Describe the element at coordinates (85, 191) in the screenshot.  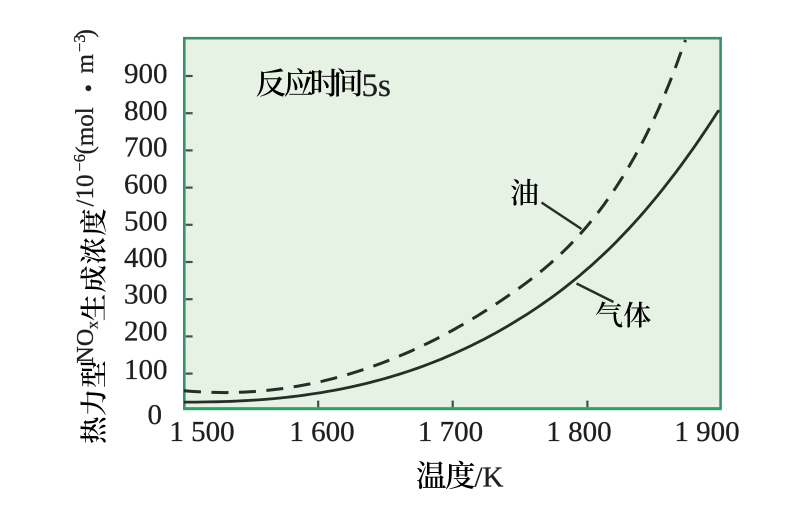
I see `svg-text: /10` at that location.